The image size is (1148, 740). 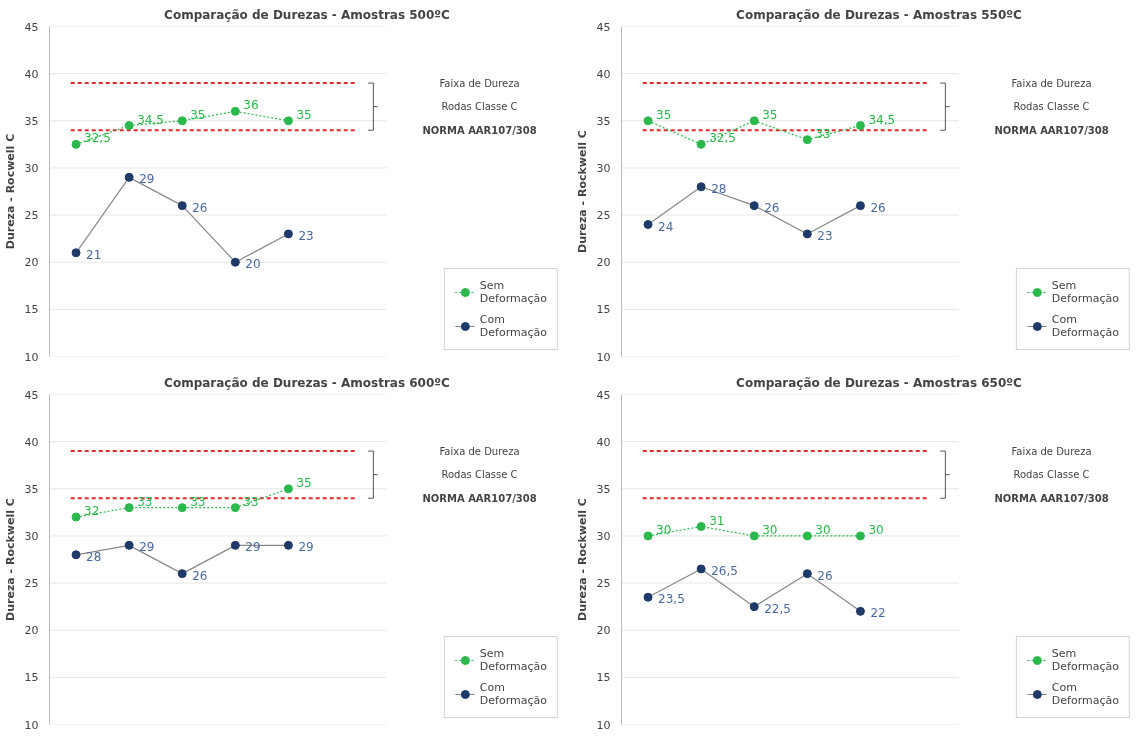 I want to click on data-label: 20, so click(x=253, y=264).